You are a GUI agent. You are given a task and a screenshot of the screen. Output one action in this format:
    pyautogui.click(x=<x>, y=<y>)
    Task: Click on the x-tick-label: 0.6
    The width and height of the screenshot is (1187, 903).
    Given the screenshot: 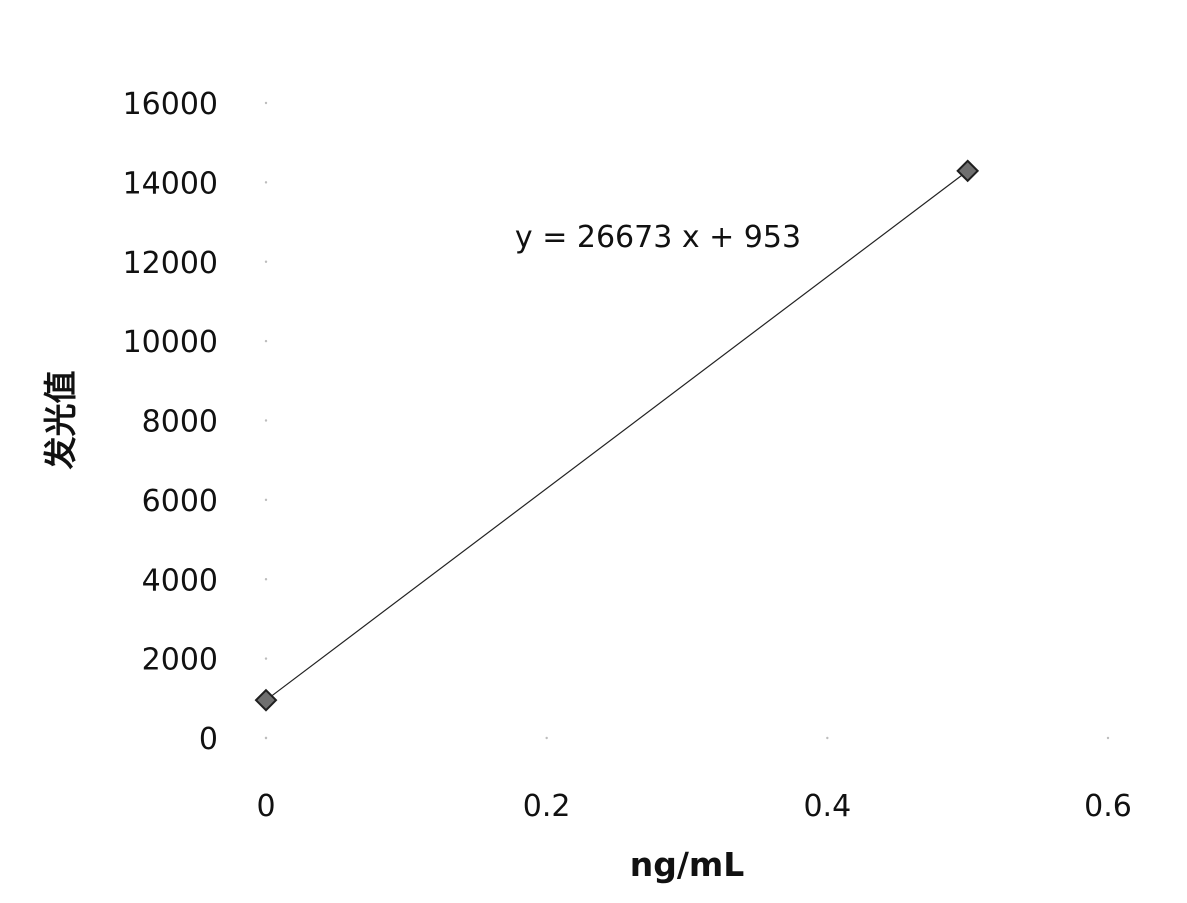 What is the action you would take?
    pyautogui.click(x=1108, y=806)
    